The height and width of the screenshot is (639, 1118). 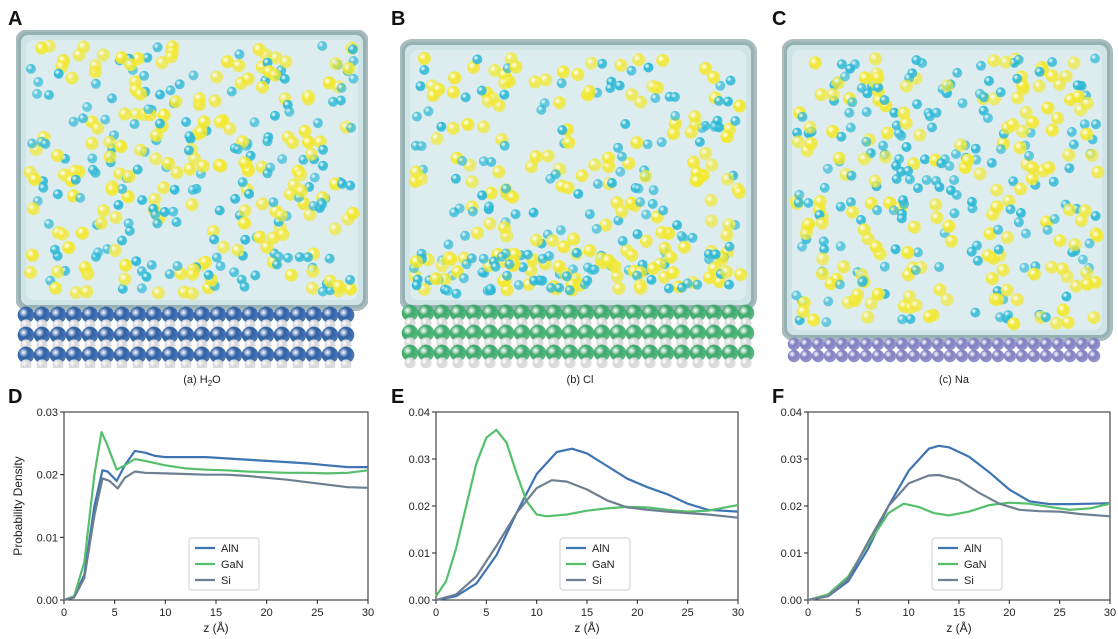 I want to click on x-tick-label: 15, so click(x=959, y=613).